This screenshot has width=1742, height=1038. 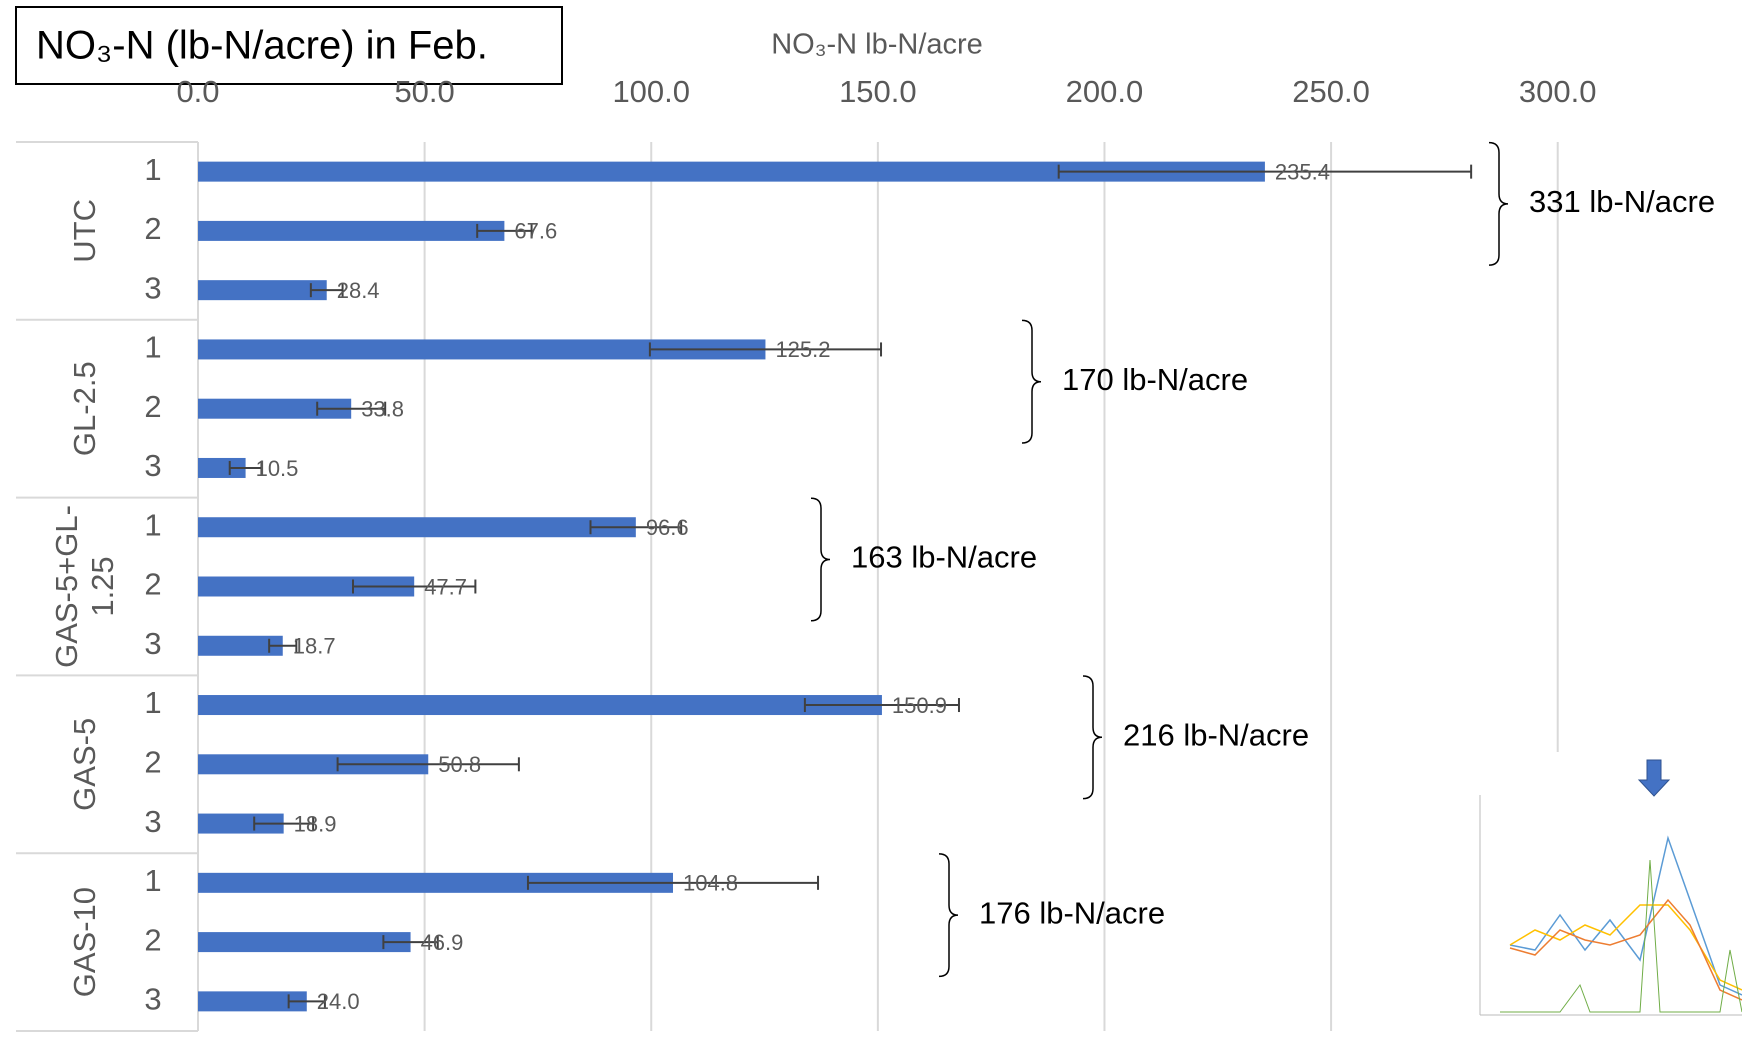 I want to click on data-label: 104.8, so click(x=710, y=883).